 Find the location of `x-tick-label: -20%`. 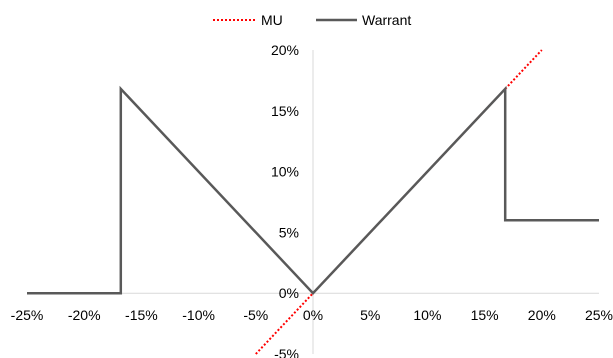

x-tick-label: -20% is located at coordinates (84, 315).